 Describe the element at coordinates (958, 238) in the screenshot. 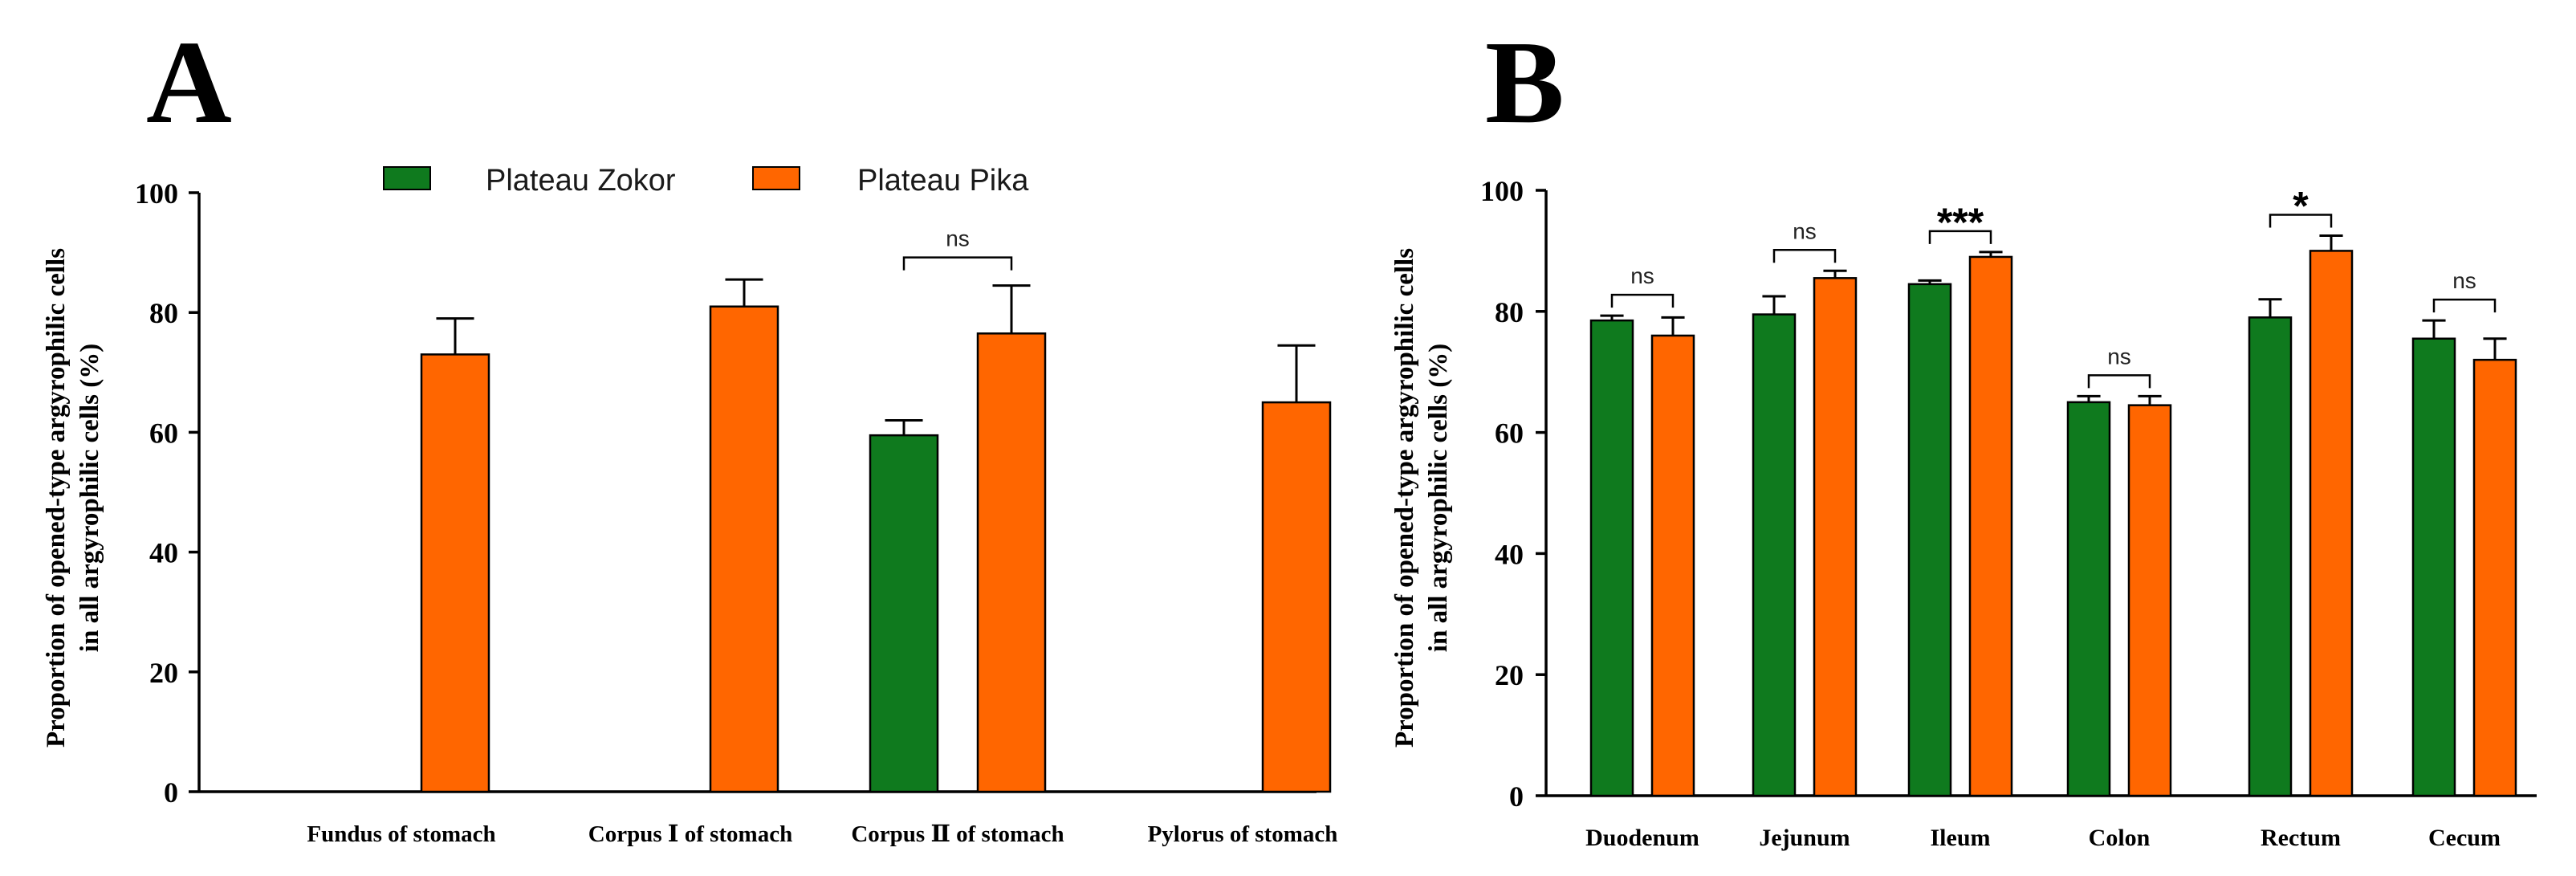

I see `significance-label-a: ns` at that location.